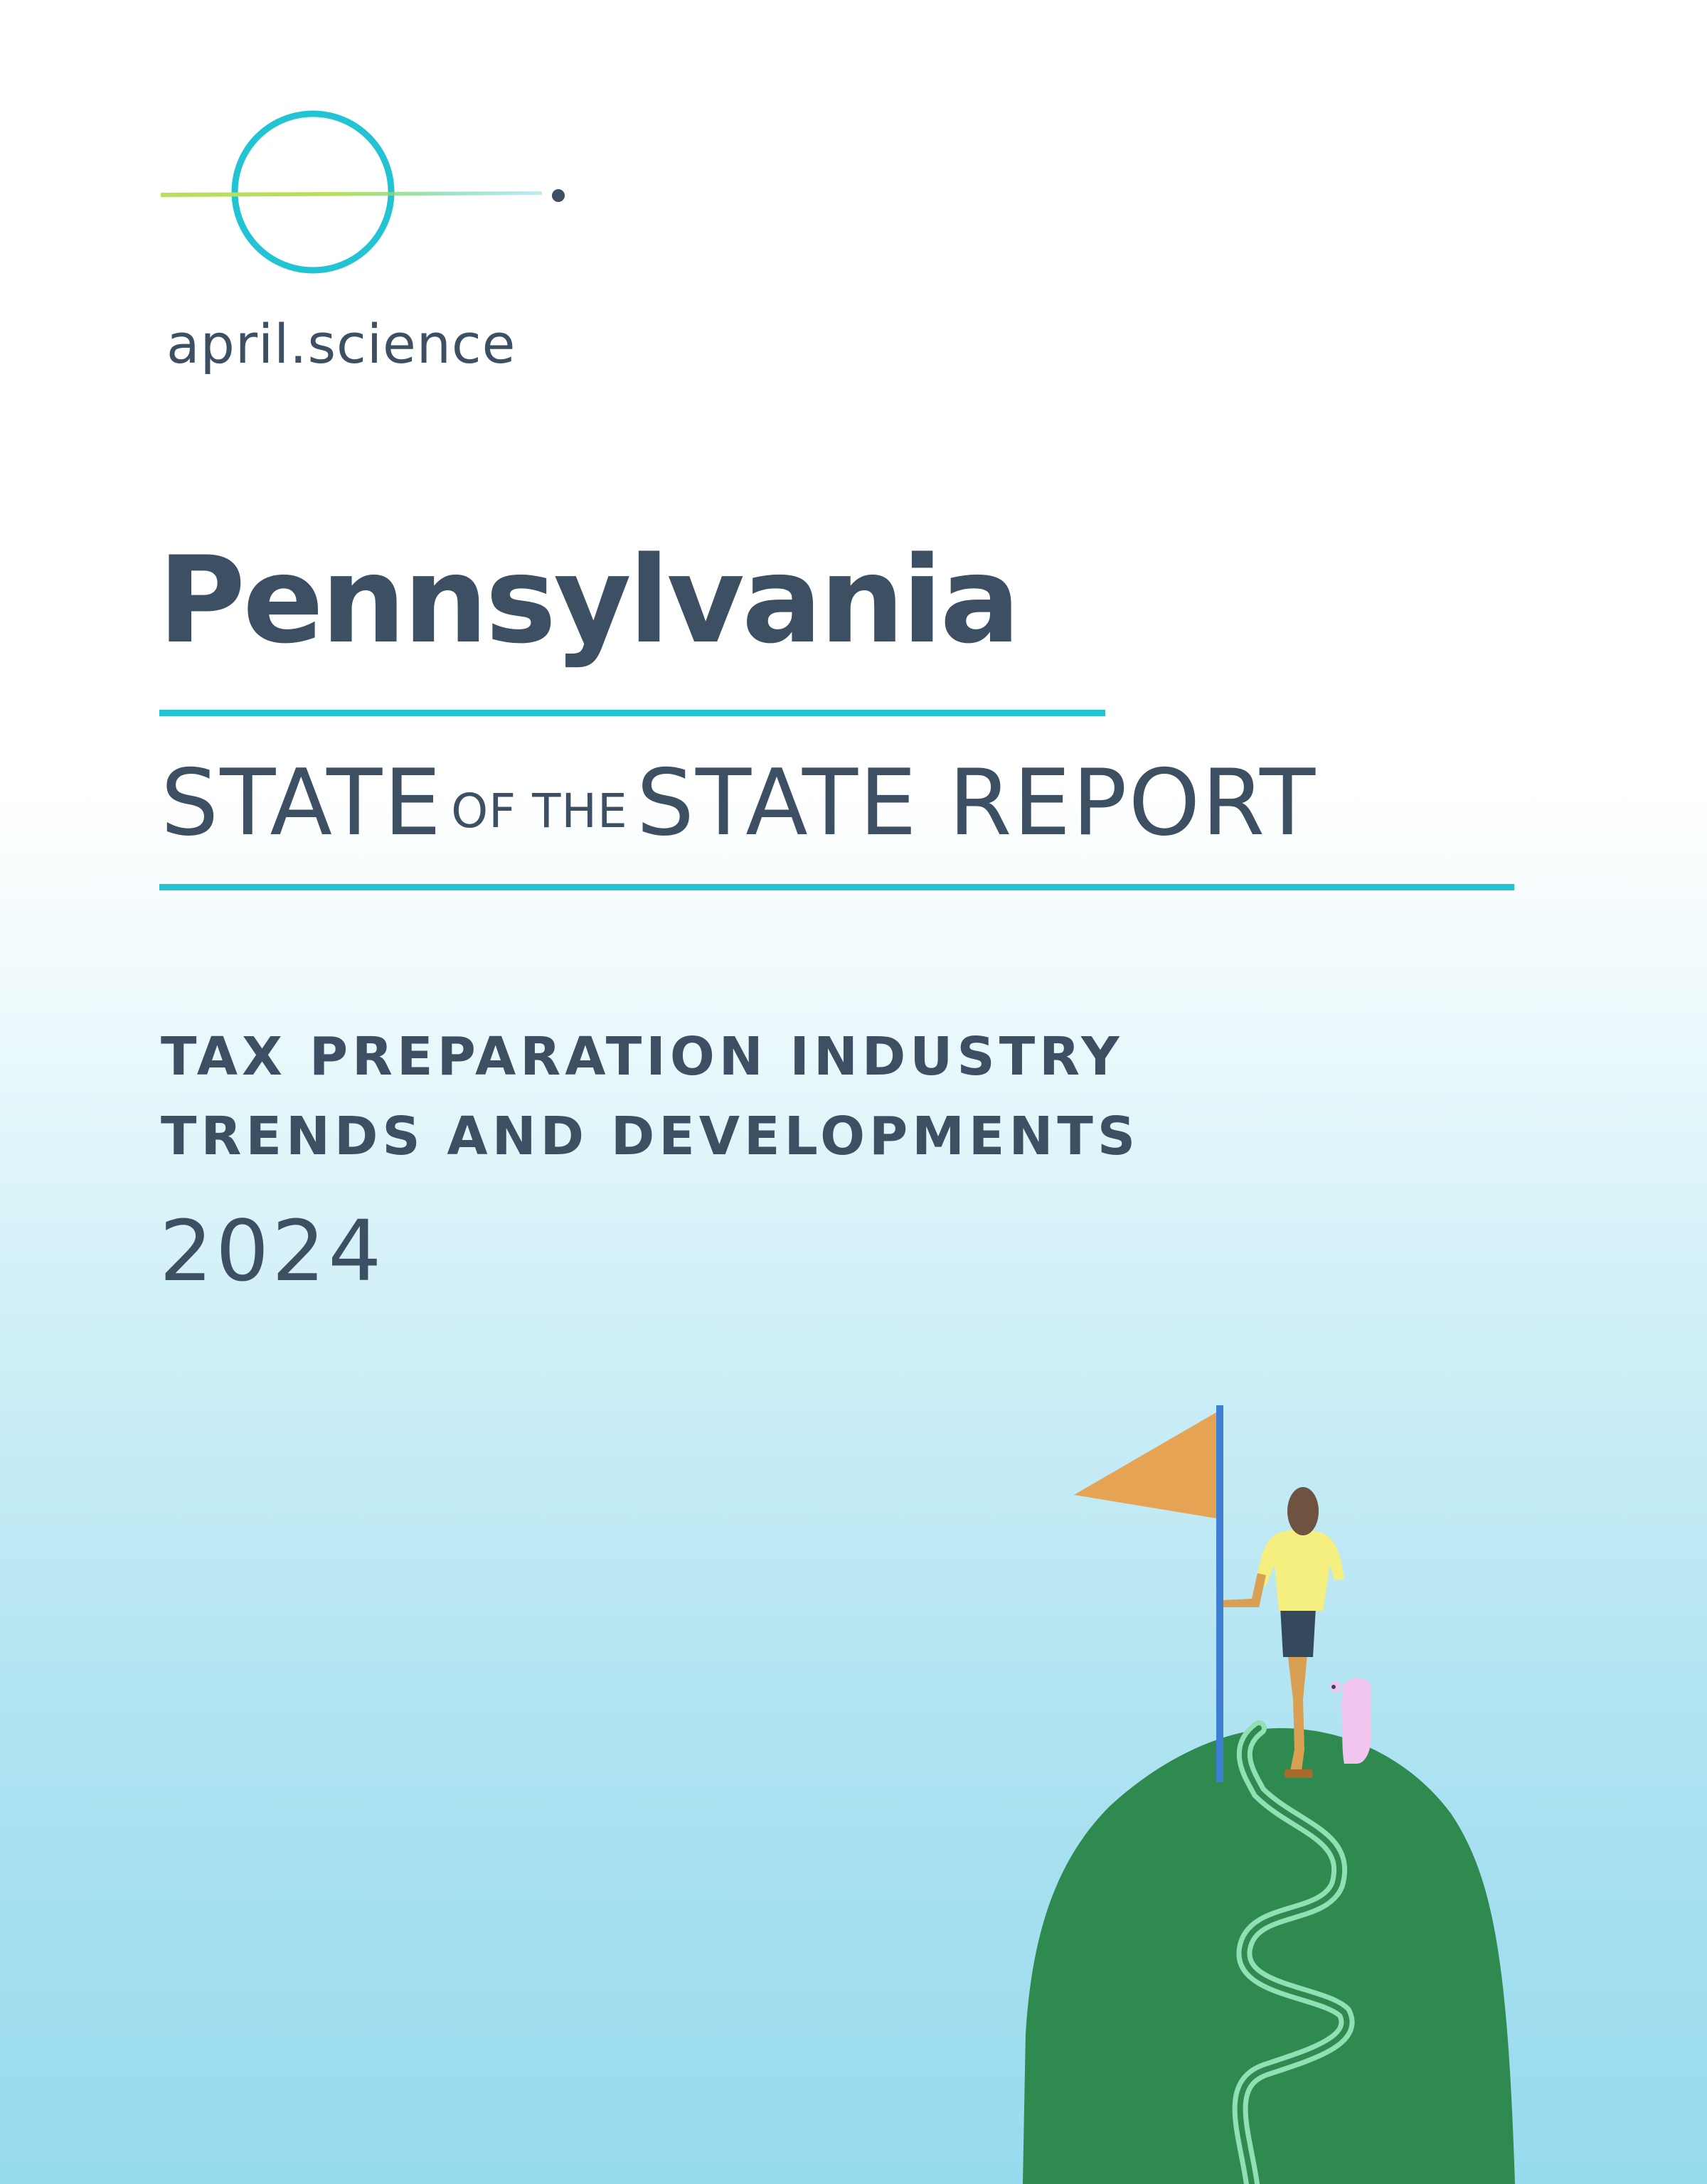  I want to click on top-divider, so click(632, 713).